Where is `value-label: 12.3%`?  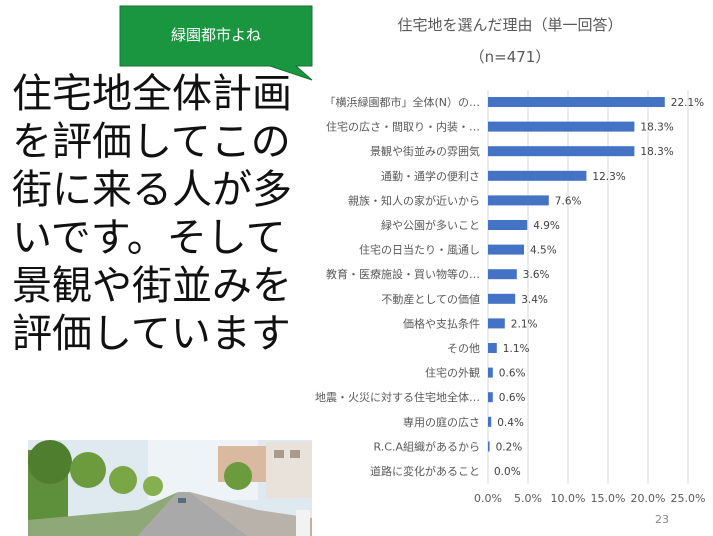 value-label: 12.3% is located at coordinates (608, 177).